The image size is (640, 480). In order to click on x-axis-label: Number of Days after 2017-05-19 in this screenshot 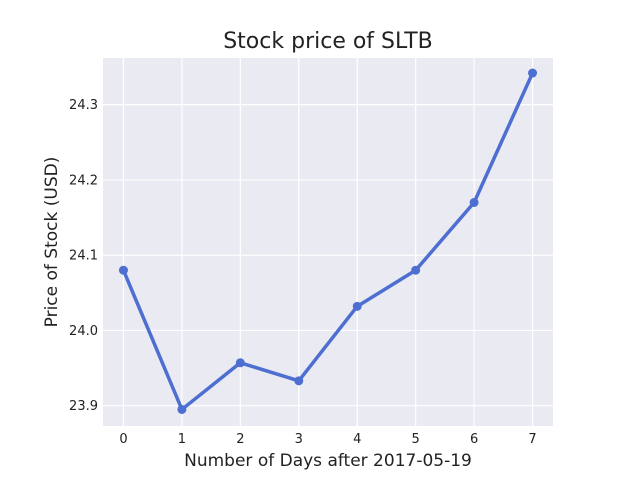, I will do `click(328, 461)`.